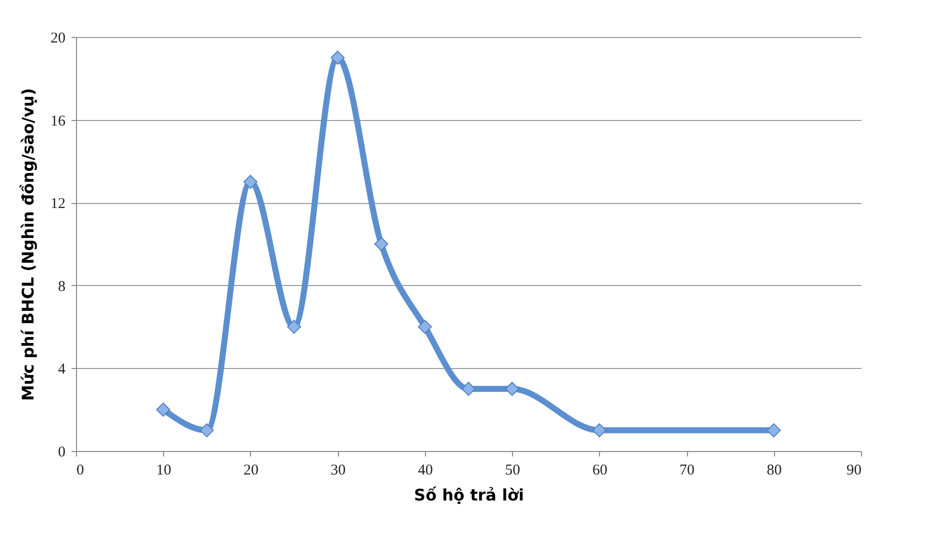 This screenshot has width=940, height=541. What do you see at coordinates (28, 244) in the screenshot?
I see `y-axis-title: Mức phí BHCL (Nghìn đồng/sào/vụ)` at bounding box center [28, 244].